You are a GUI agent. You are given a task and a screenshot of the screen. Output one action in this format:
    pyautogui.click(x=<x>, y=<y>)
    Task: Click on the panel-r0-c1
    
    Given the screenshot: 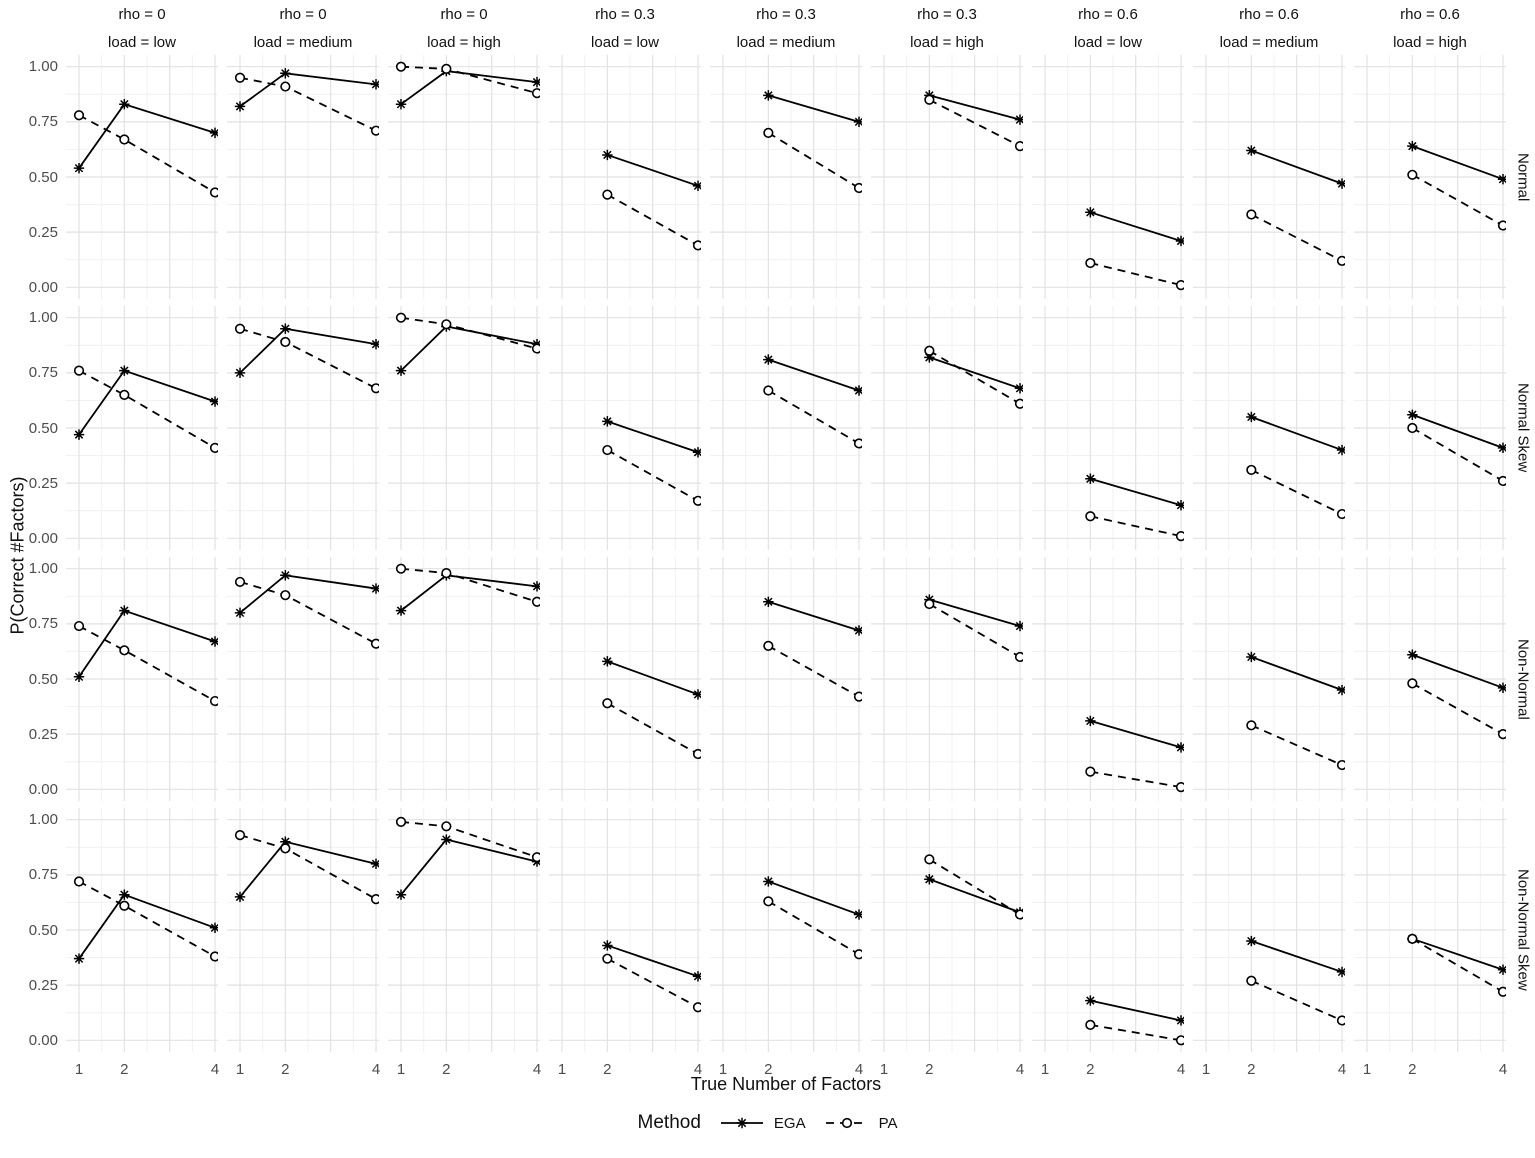 What is the action you would take?
    pyautogui.click(x=303, y=177)
    